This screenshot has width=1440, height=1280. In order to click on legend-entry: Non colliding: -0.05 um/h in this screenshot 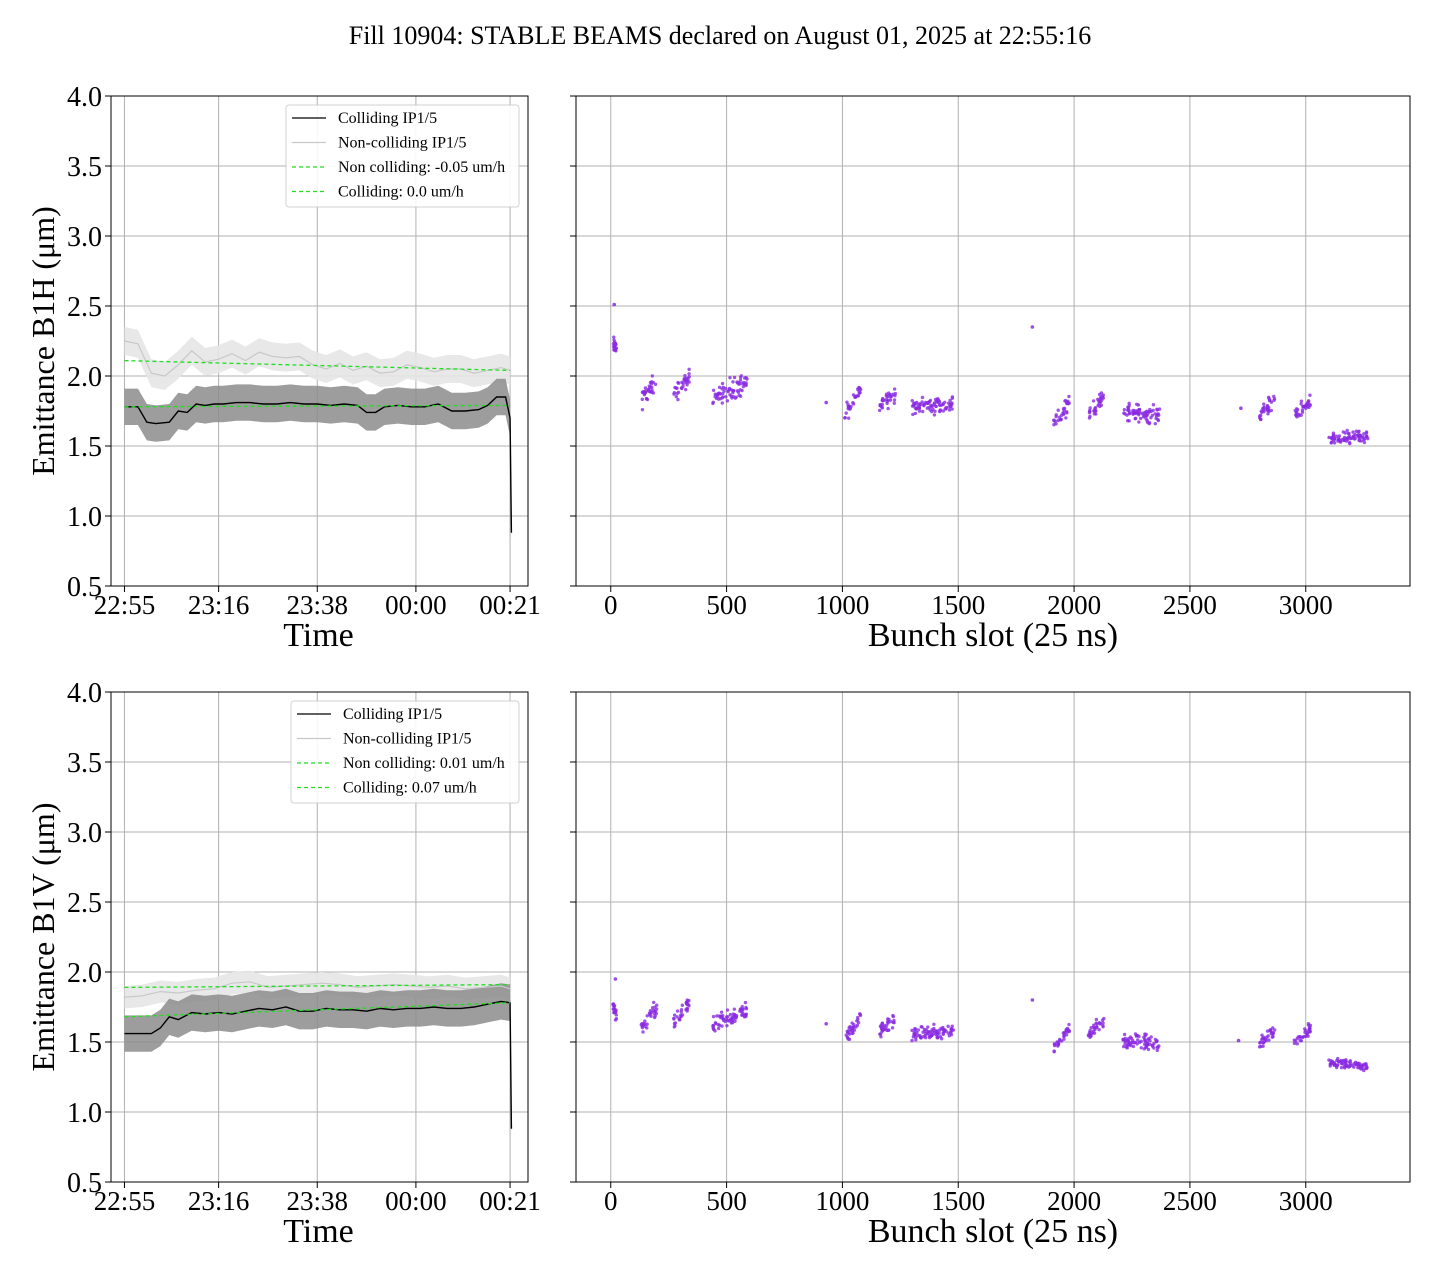, I will do `click(421, 167)`.